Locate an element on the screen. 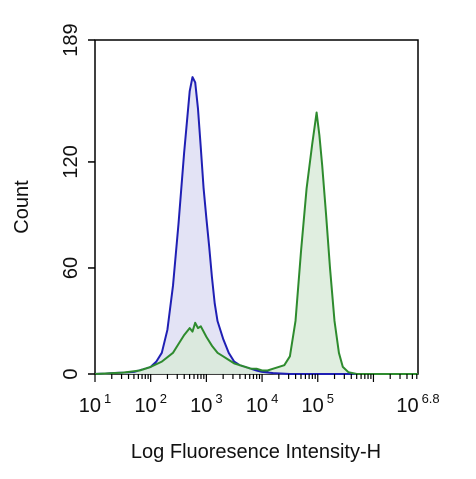  y-tick-label: 120 is located at coordinates (71, 161).